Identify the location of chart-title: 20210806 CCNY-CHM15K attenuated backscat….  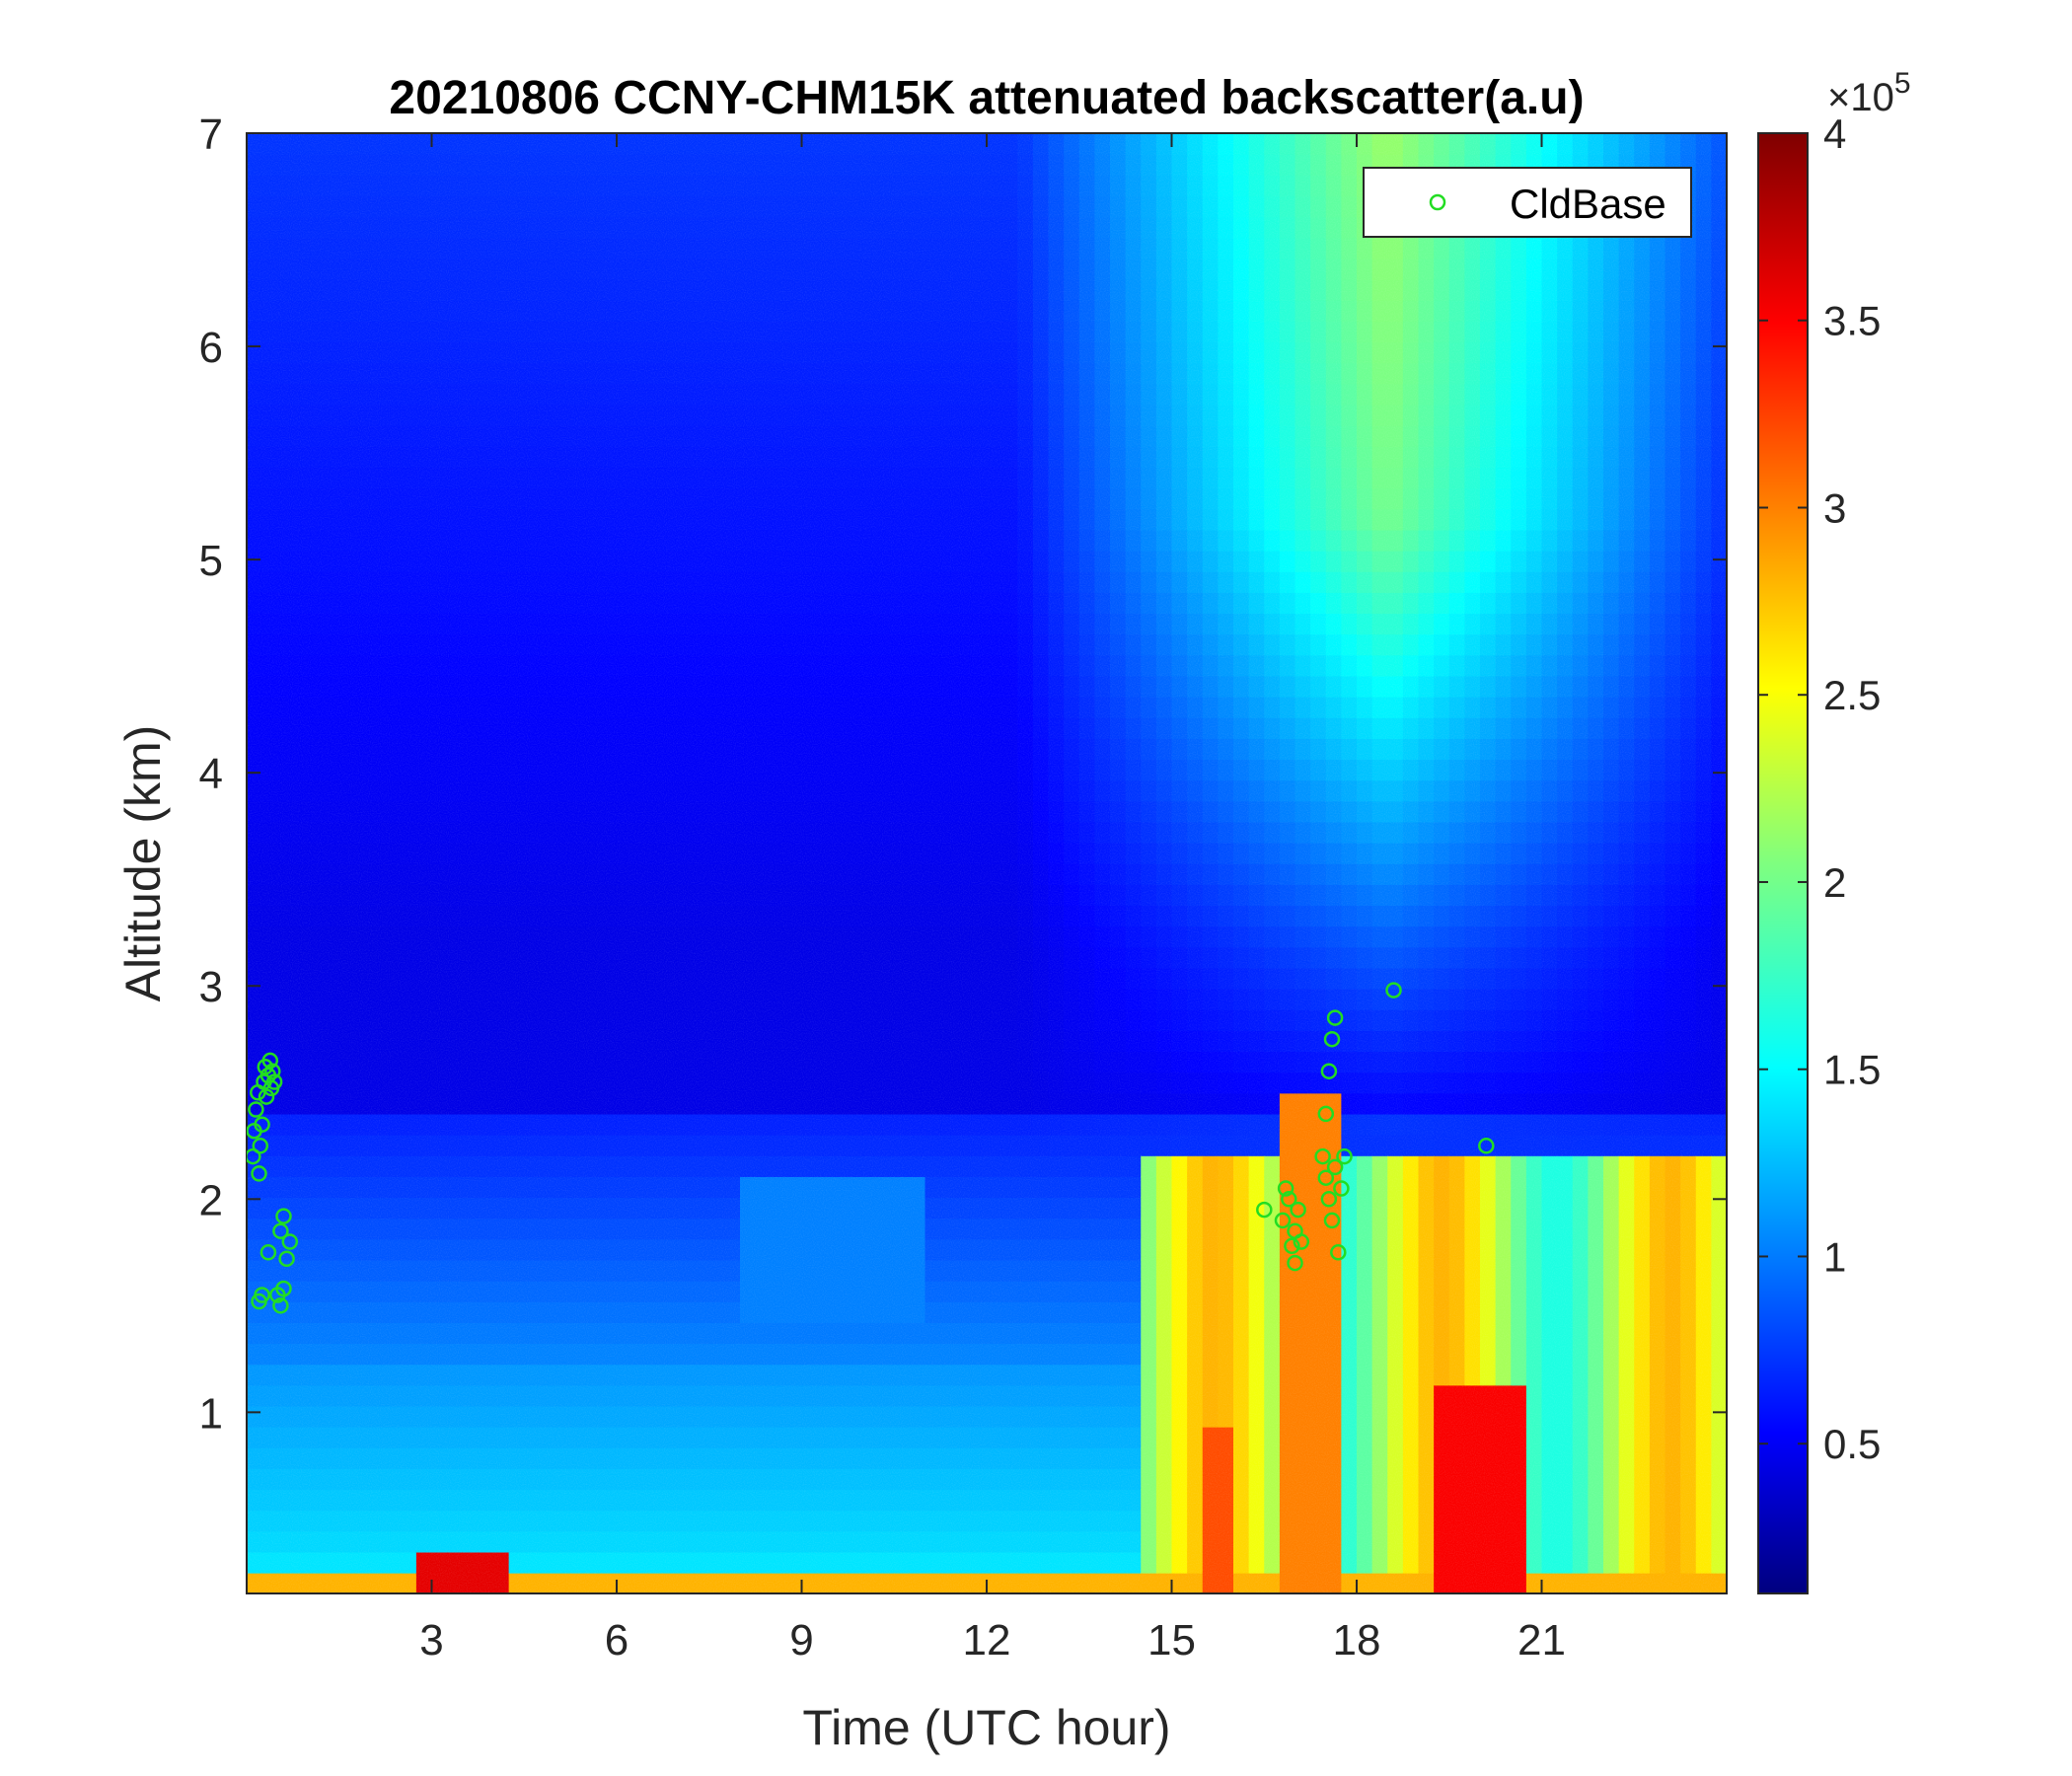
(987, 98).